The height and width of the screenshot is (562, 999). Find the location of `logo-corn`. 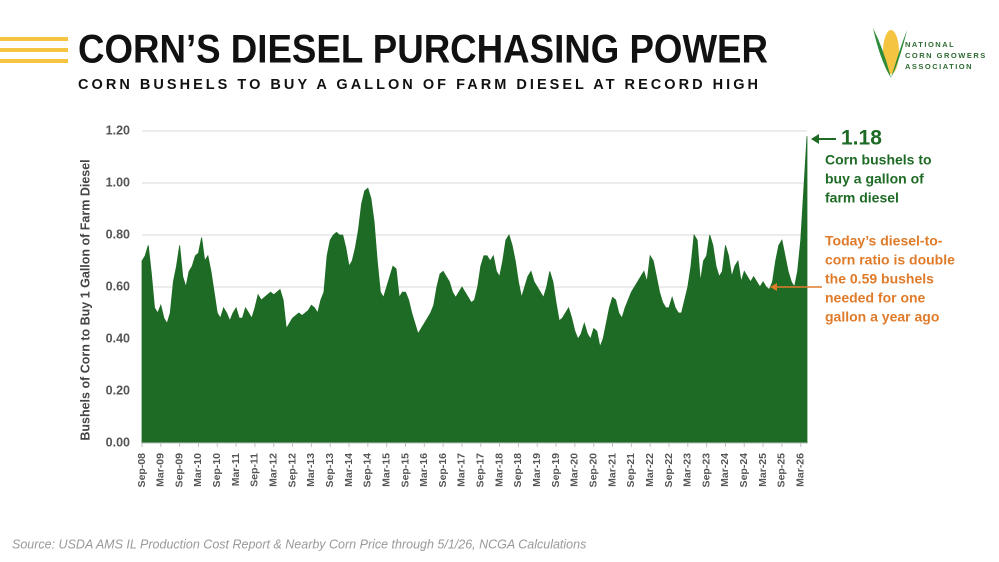

logo-corn is located at coordinates (891, 52).